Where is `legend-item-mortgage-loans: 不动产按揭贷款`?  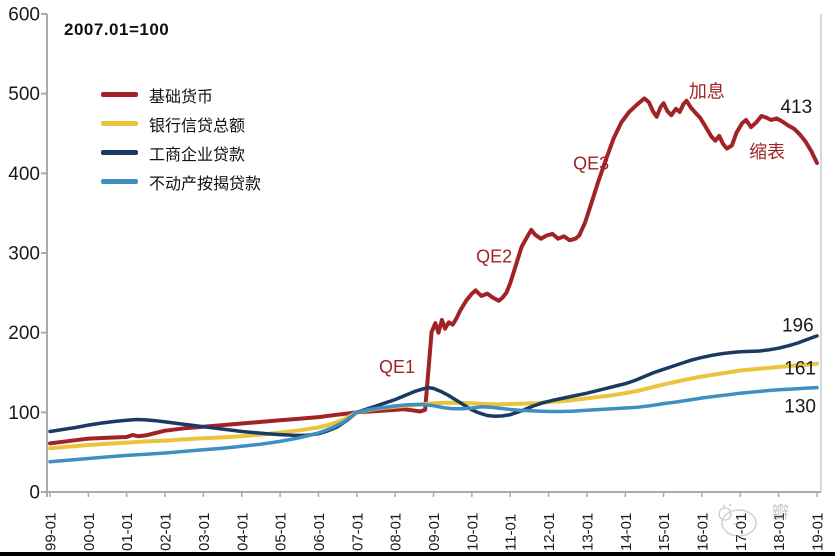 legend-item-mortgage-loans: 不动产按揭贷款 is located at coordinates (181, 181).